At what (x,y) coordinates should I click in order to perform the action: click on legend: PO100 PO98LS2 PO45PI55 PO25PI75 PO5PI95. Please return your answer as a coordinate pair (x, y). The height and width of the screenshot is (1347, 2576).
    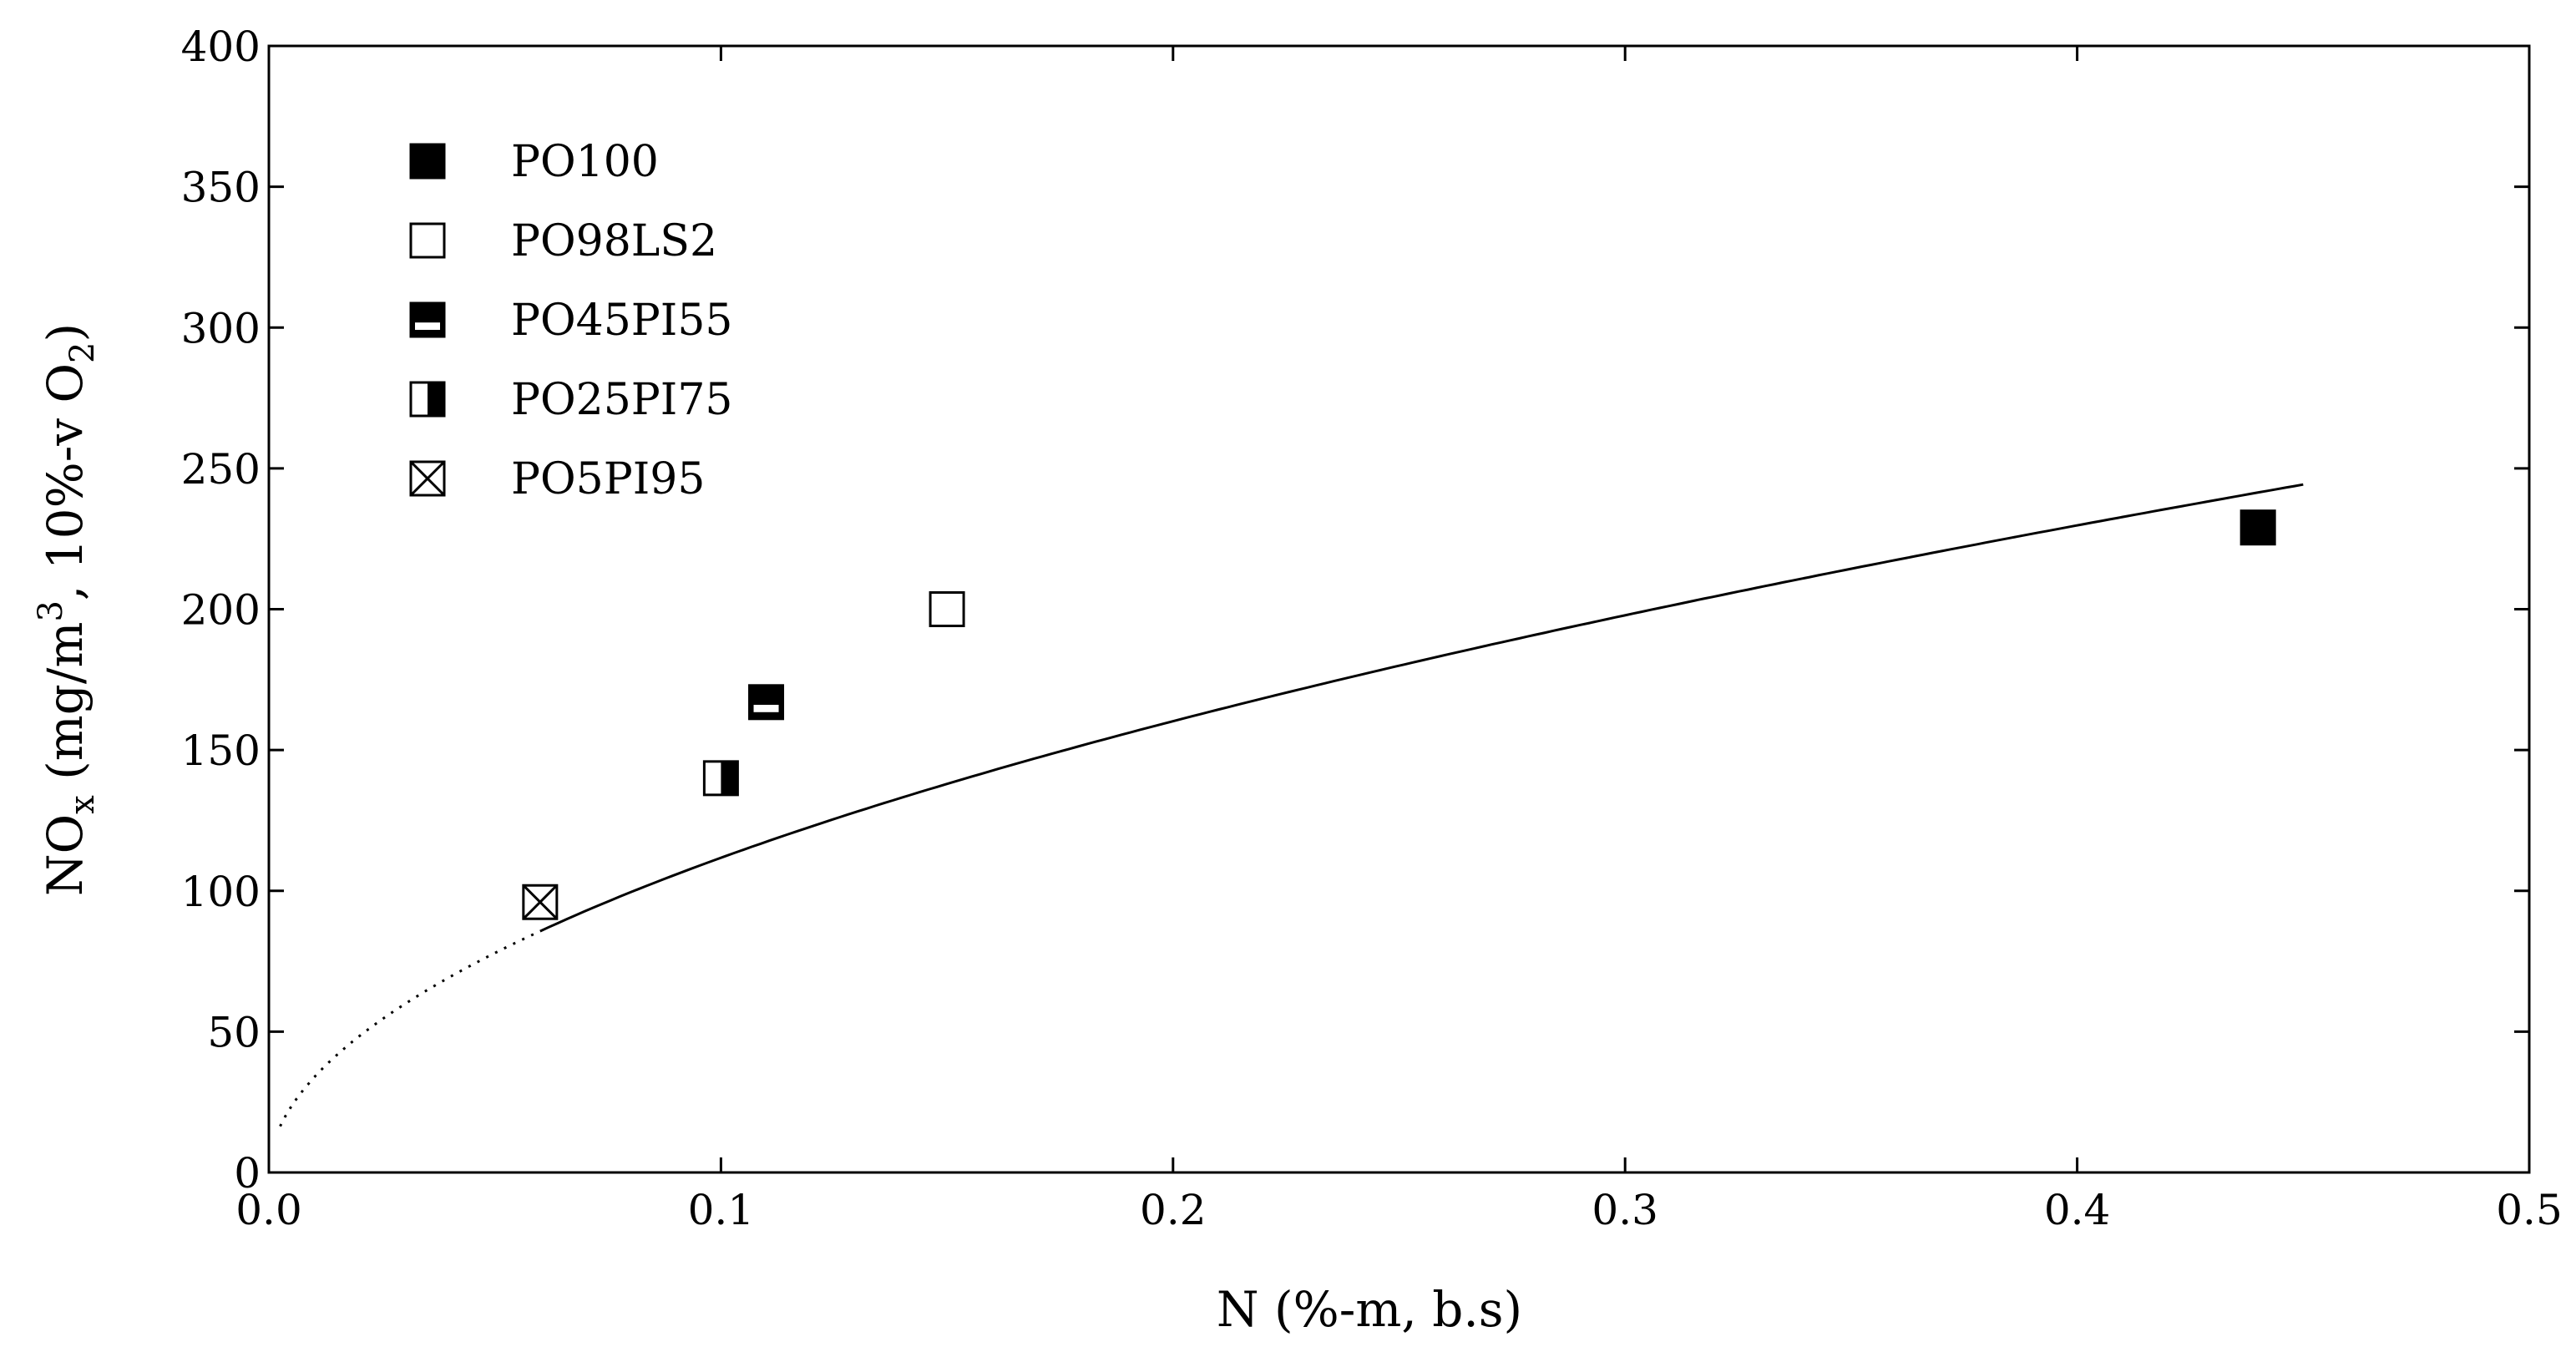
    Looking at the image, I should click on (570, 320).